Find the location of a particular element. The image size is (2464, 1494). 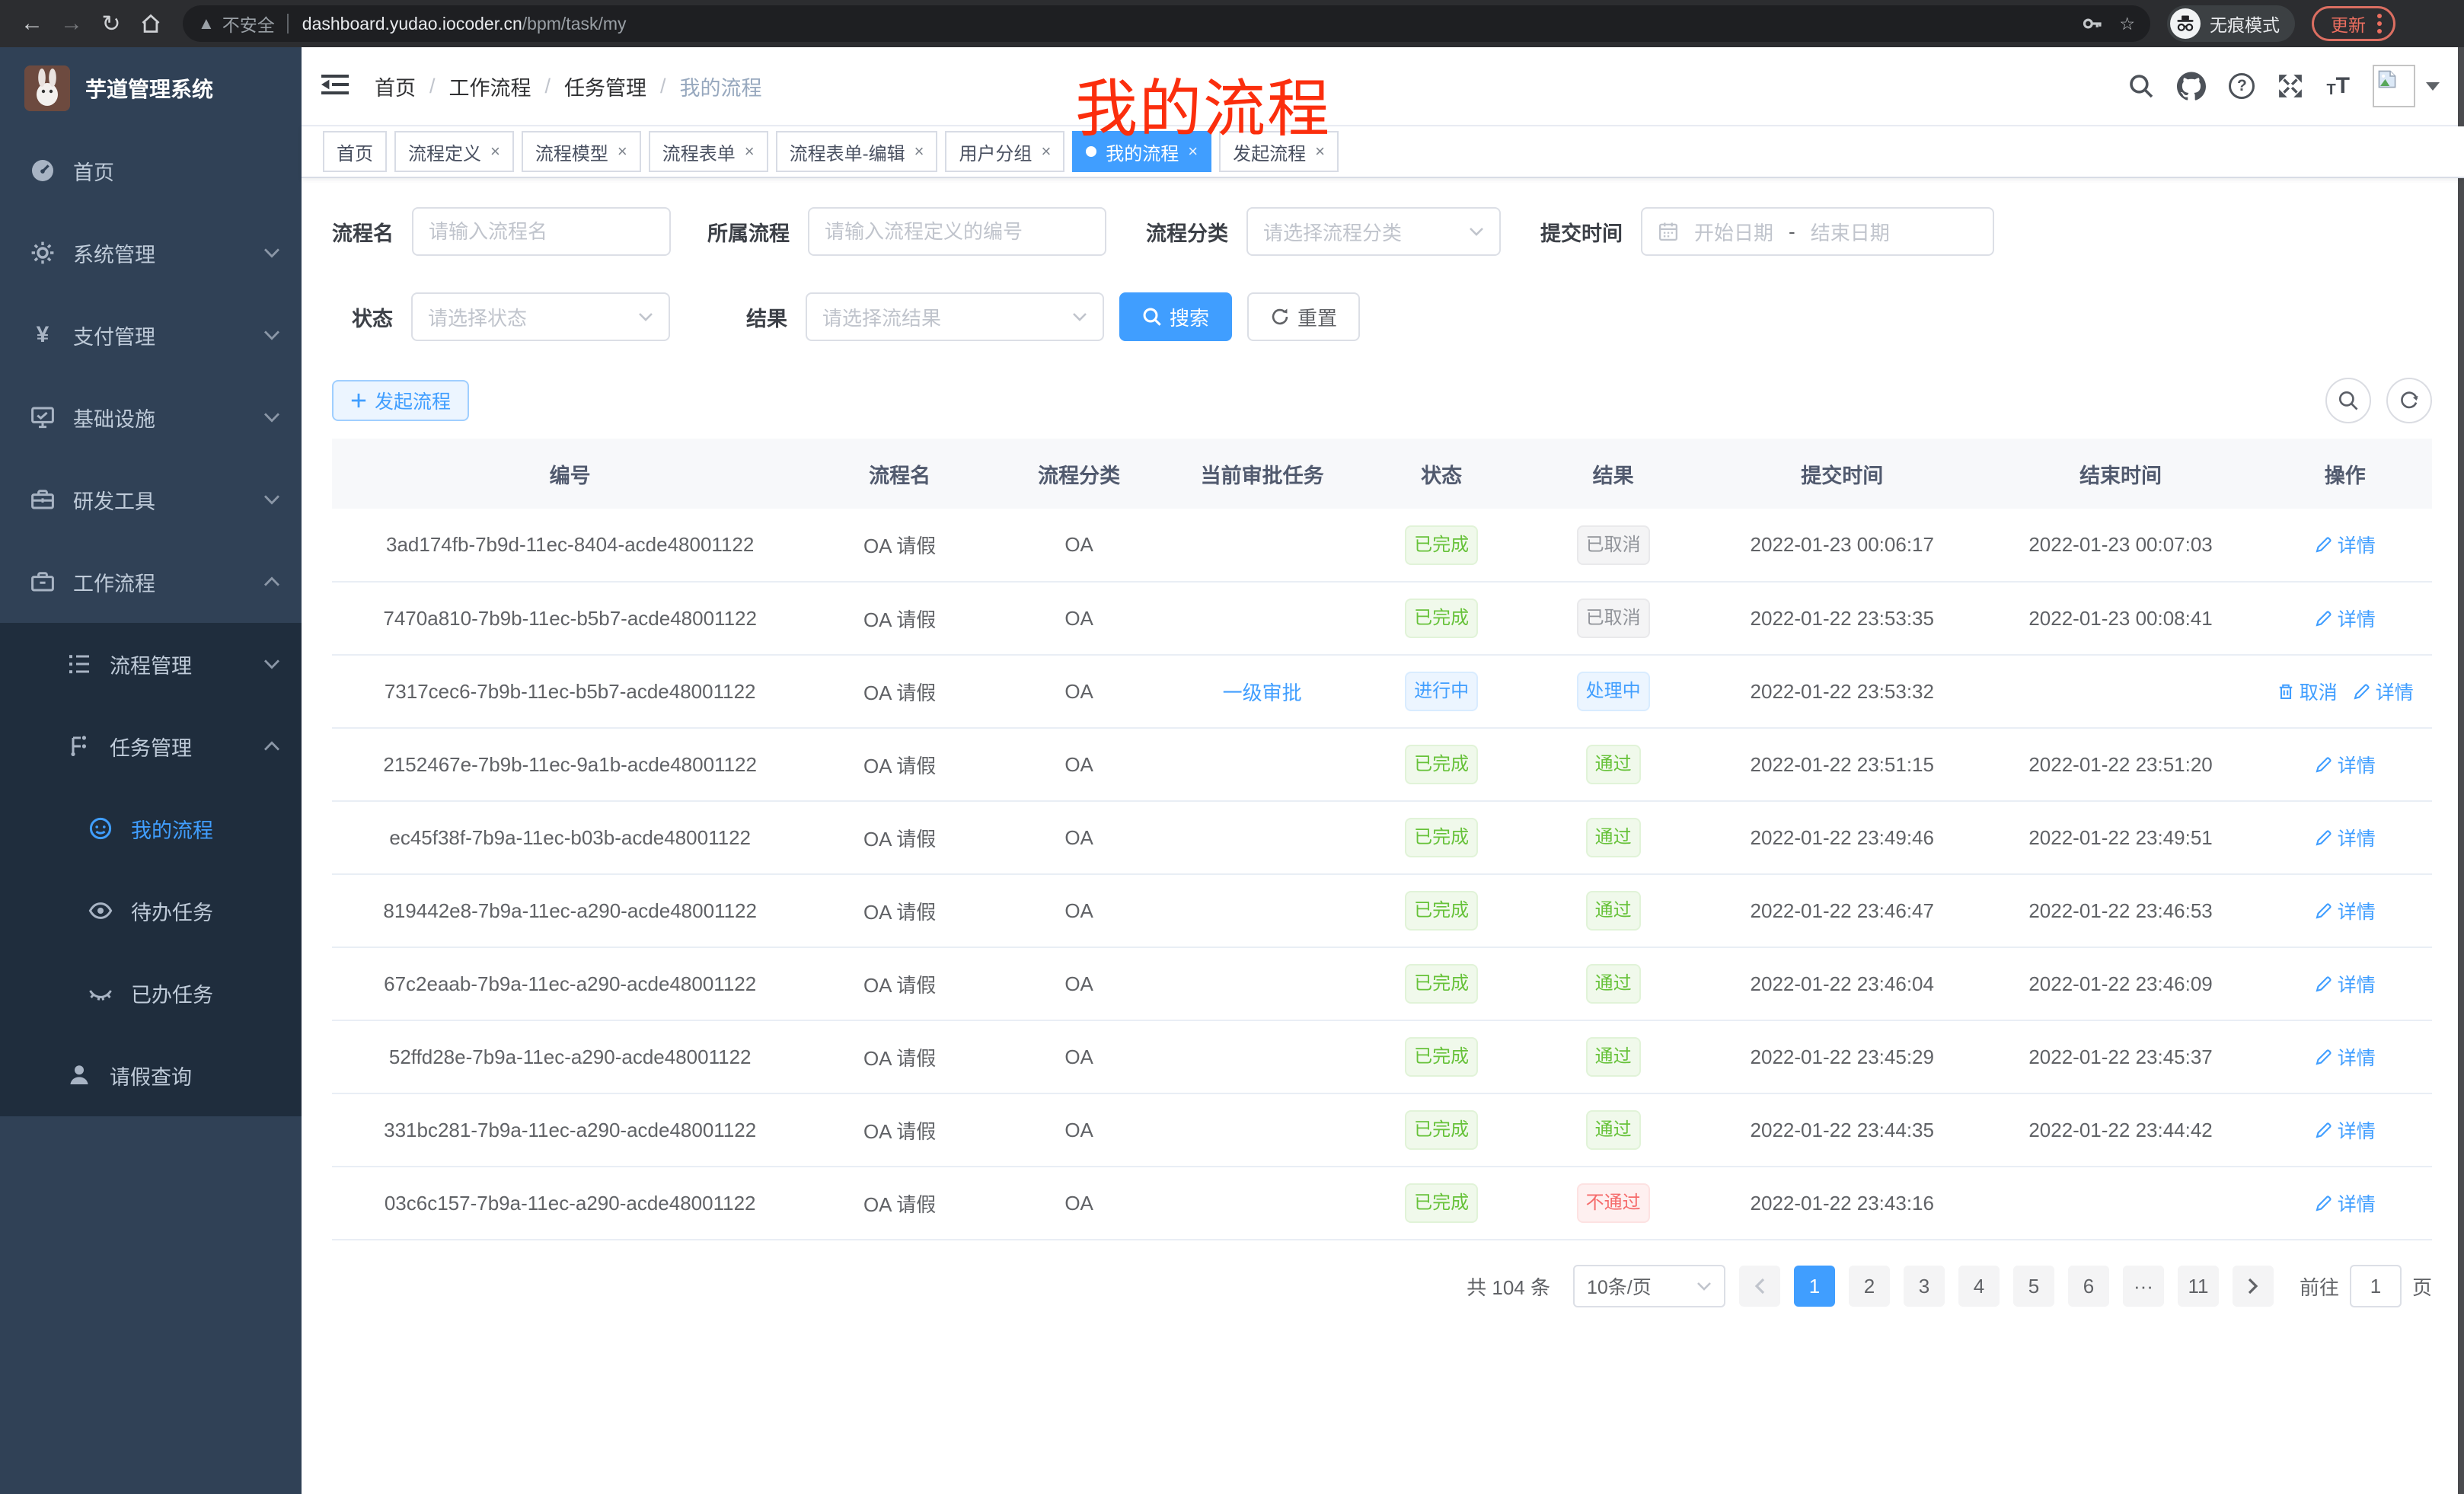

process-name-input is located at coordinates (541, 231).